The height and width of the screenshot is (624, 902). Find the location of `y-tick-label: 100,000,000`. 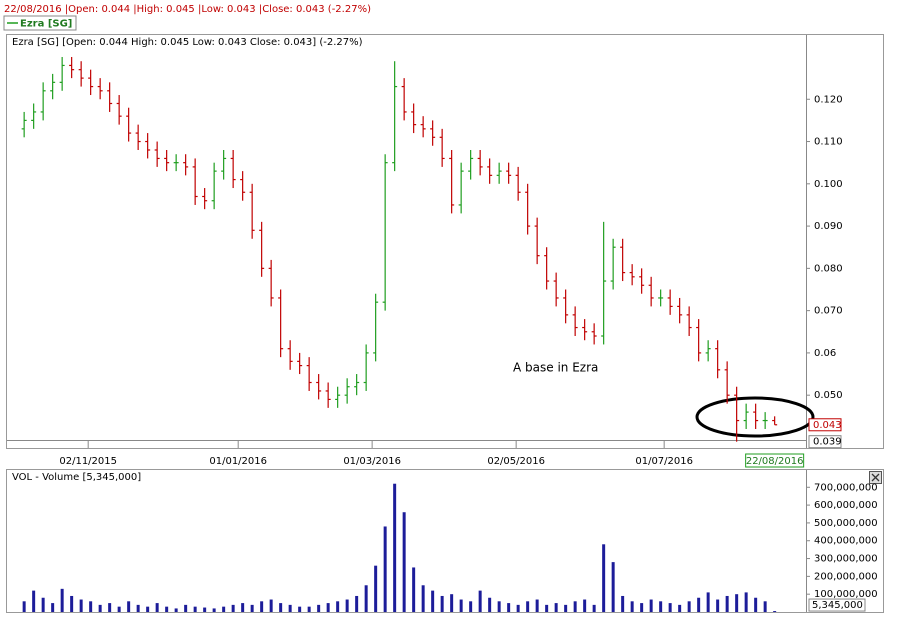

y-tick-label: 100,000,000 is located at coordinates (846, 594).